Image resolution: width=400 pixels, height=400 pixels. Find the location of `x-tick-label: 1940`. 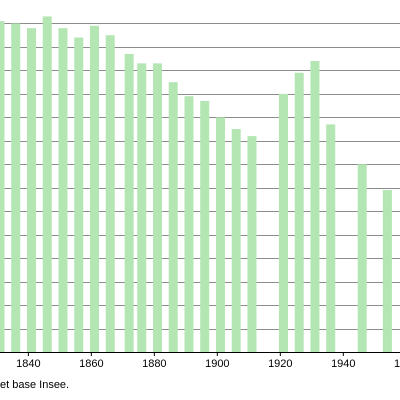

x-tick-label: 1940 is located at coordinates (343, 364).